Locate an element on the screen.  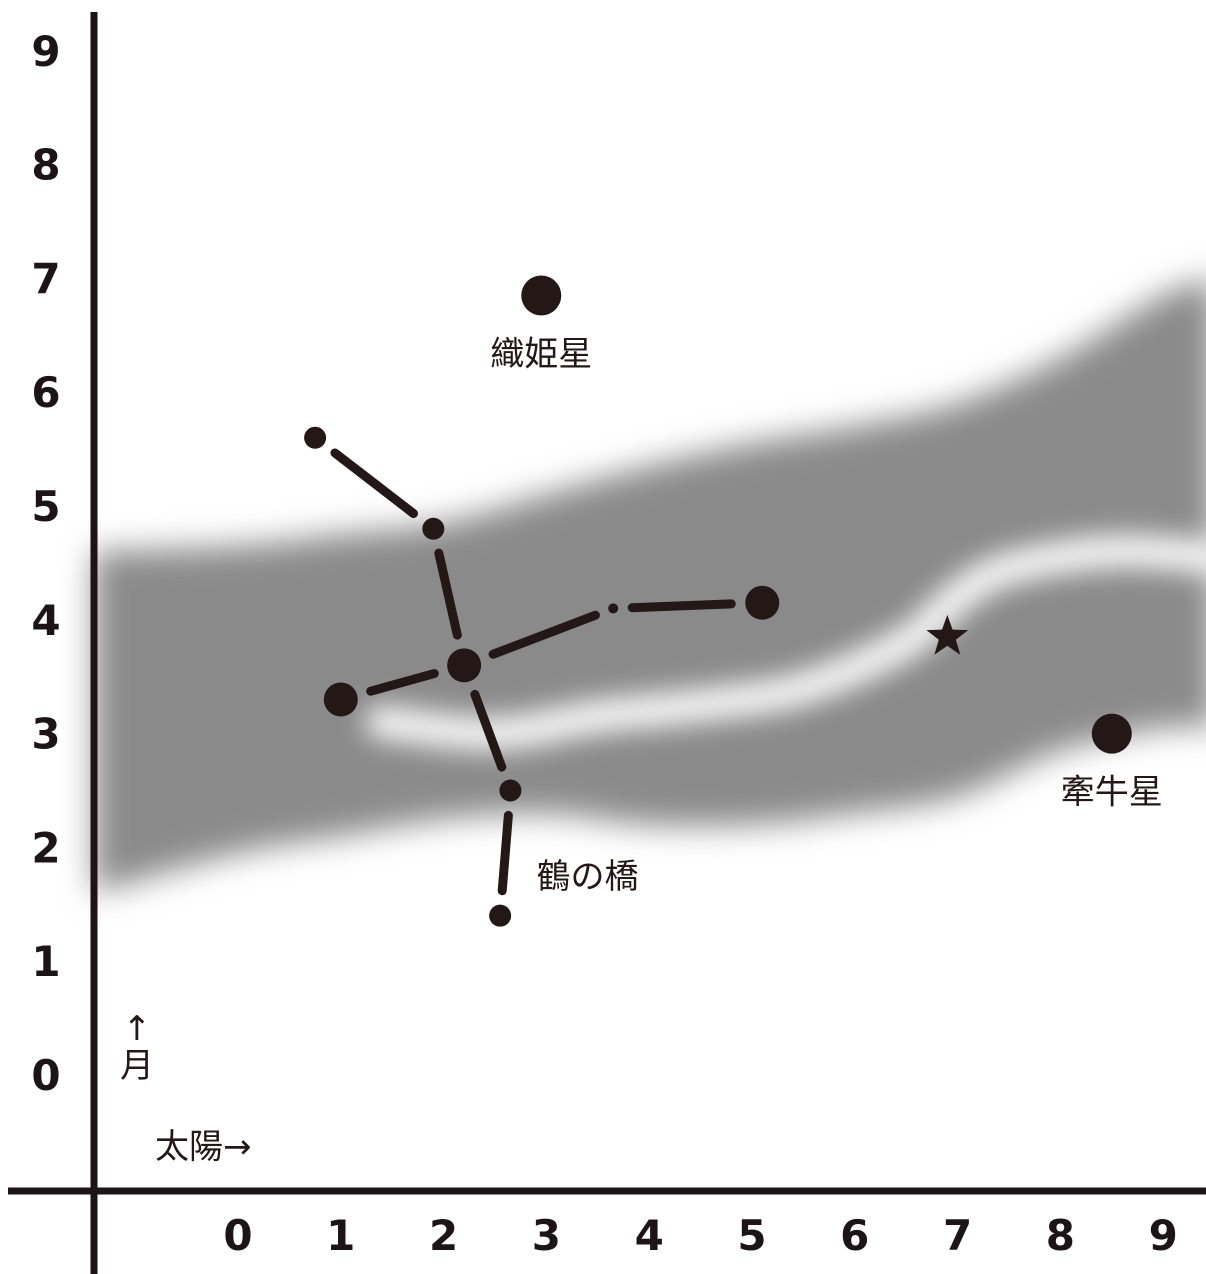
constellation-label: 鶴の橋 is located at coordinates (588, 877).